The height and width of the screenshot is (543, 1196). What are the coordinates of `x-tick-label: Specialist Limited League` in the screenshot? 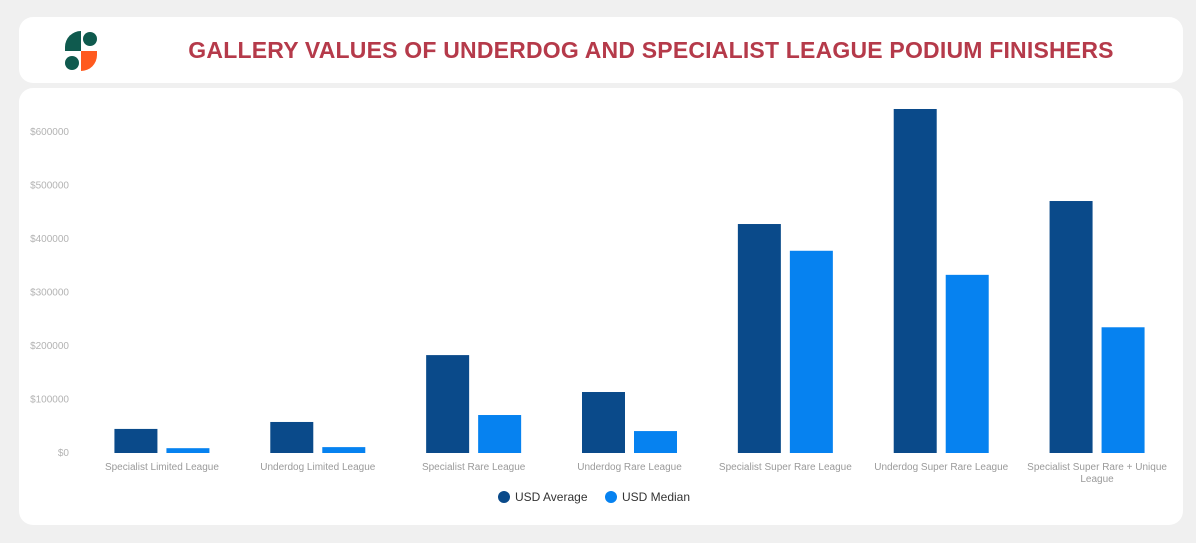 It's located at (162, 467).